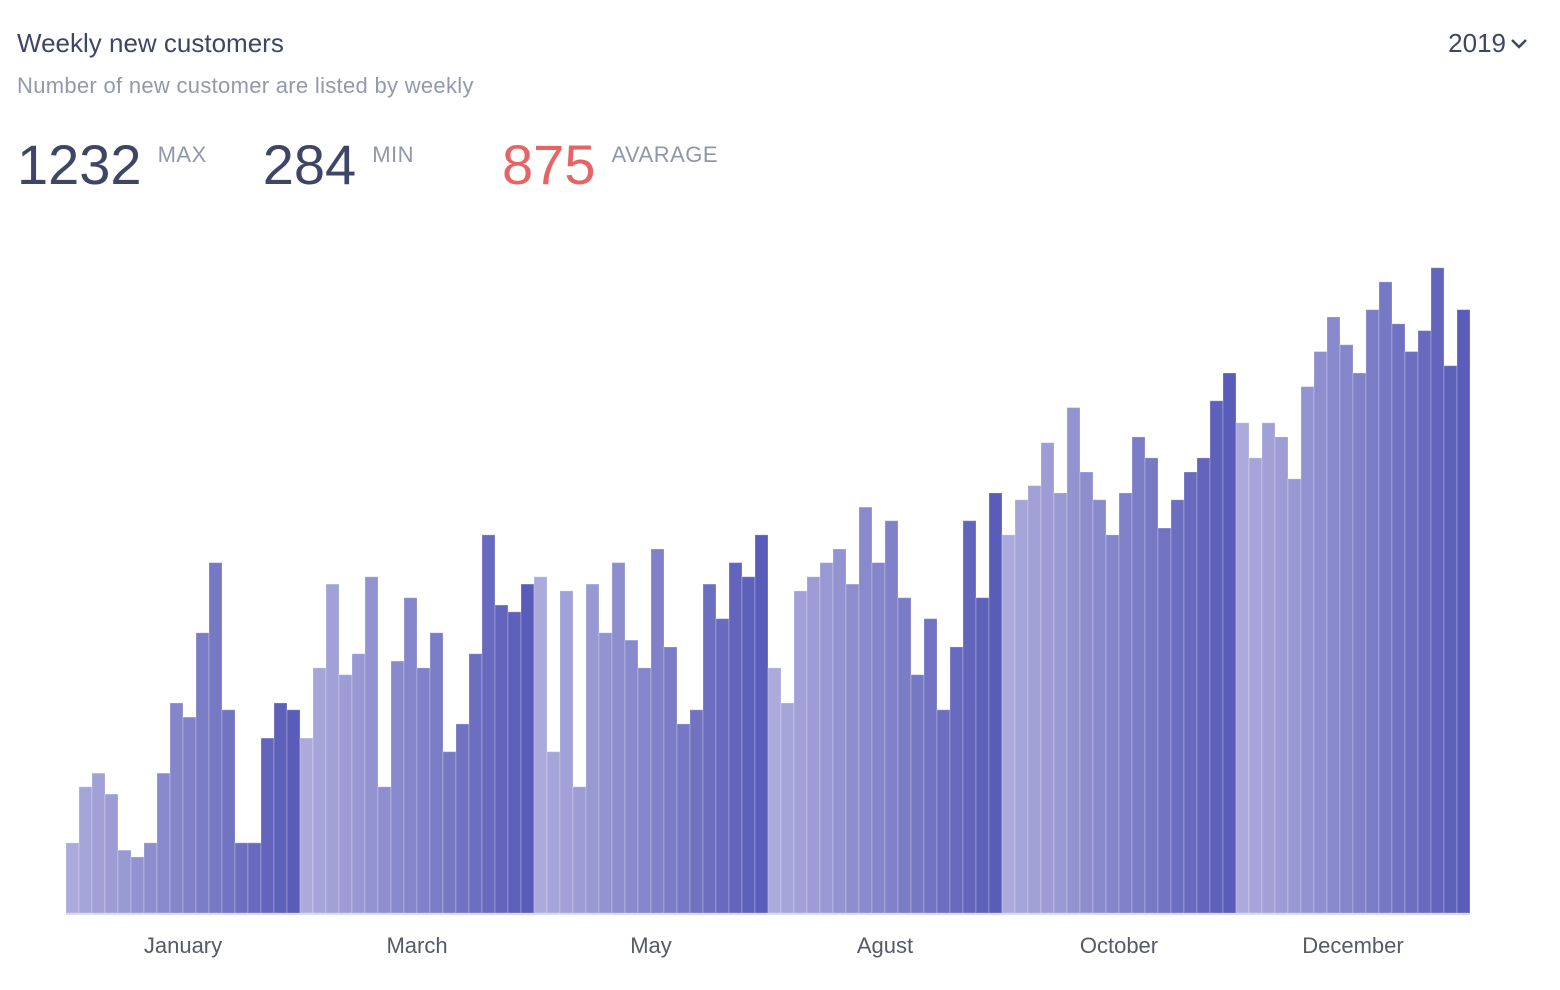  What do you see at coordinates (665, 154) in the screenshot?
I see `stat-label: AVARAGE` at bounding box center [665, 154].